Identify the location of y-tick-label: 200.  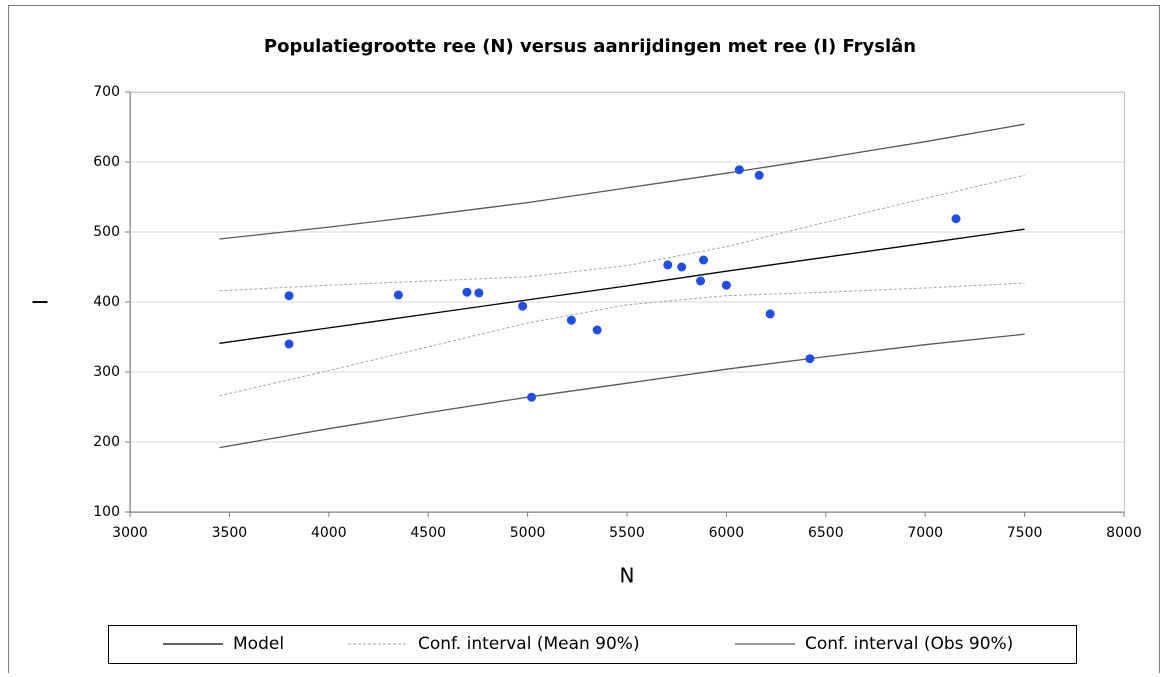
(106, 442).